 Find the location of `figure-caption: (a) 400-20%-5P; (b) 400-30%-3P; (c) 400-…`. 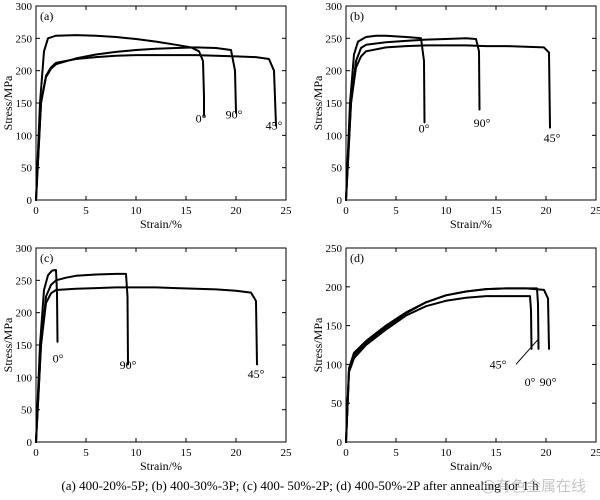

figure-caption: (a) 400-20%-5P; (b) 400-30%-3P; (c) 400-… is located at coordinates (300, 485).